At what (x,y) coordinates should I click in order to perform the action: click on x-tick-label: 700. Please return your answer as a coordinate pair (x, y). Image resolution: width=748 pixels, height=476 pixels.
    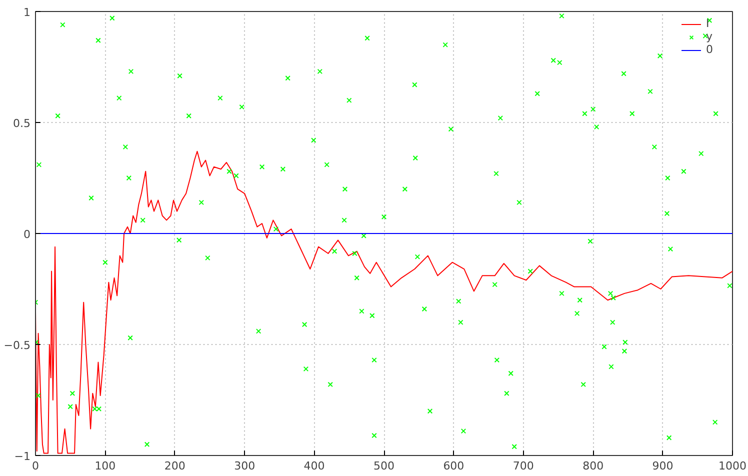
    Looking at the image, I should click on (523, 466).